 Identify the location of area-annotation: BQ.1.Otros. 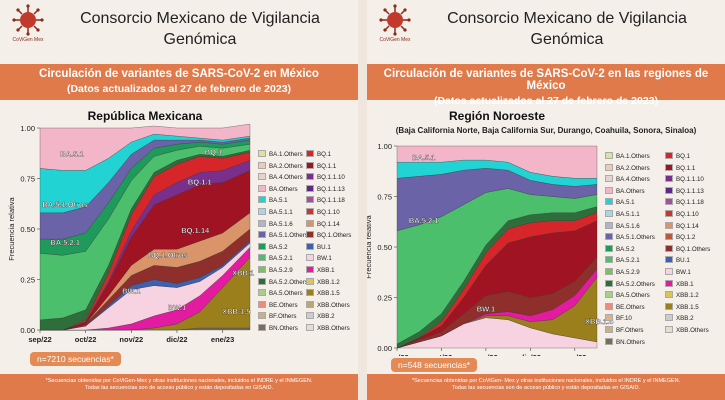
(168, 254).